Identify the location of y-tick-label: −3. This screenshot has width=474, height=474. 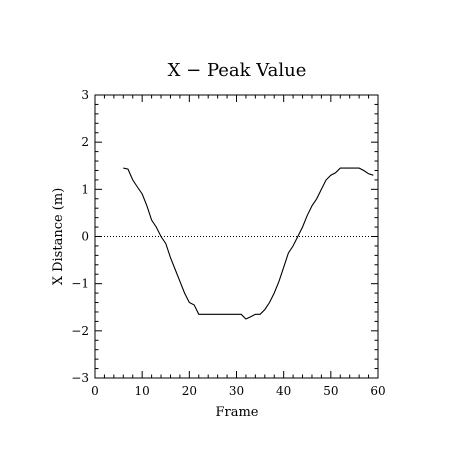
(80, 378).